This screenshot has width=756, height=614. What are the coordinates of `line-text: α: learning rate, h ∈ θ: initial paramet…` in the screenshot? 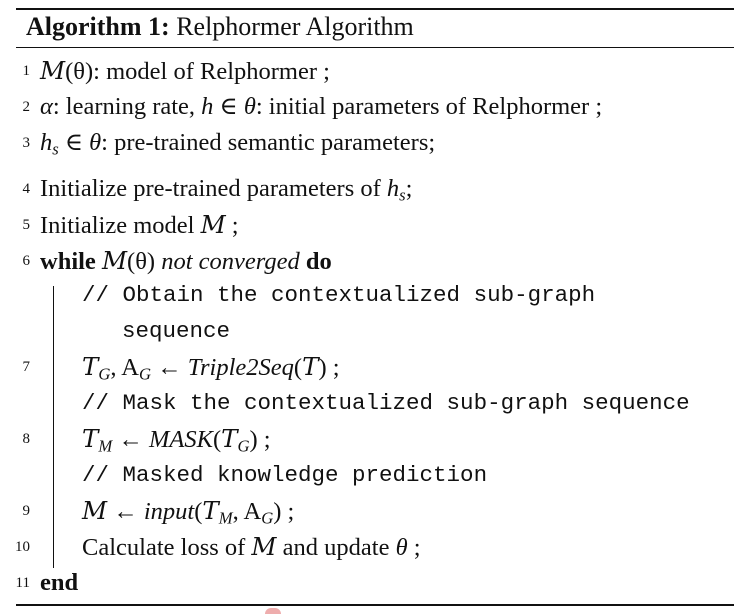 It's located at (321, 107).